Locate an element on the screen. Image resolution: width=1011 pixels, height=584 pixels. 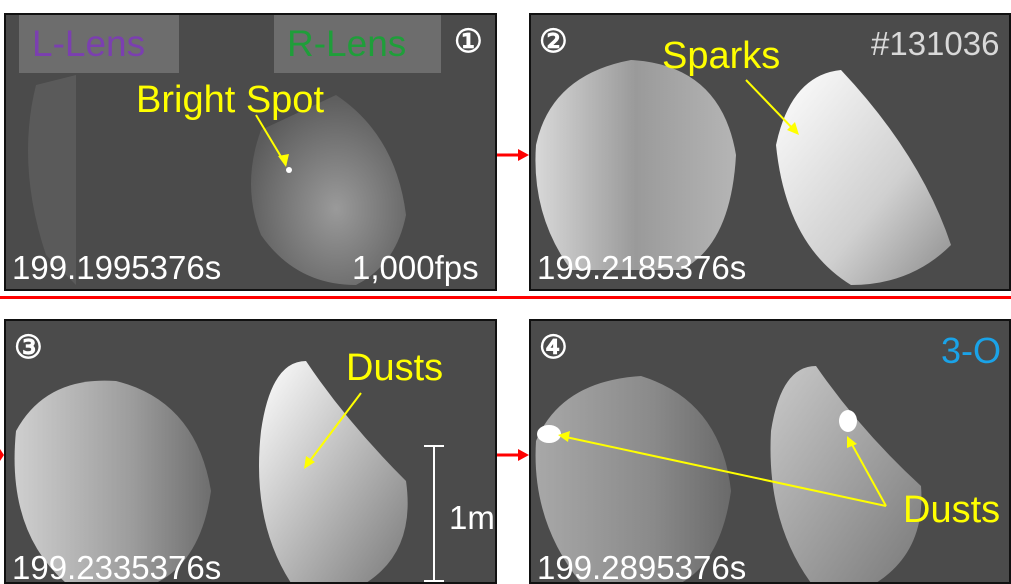
scale-bar is located at coordinates (434, 513).